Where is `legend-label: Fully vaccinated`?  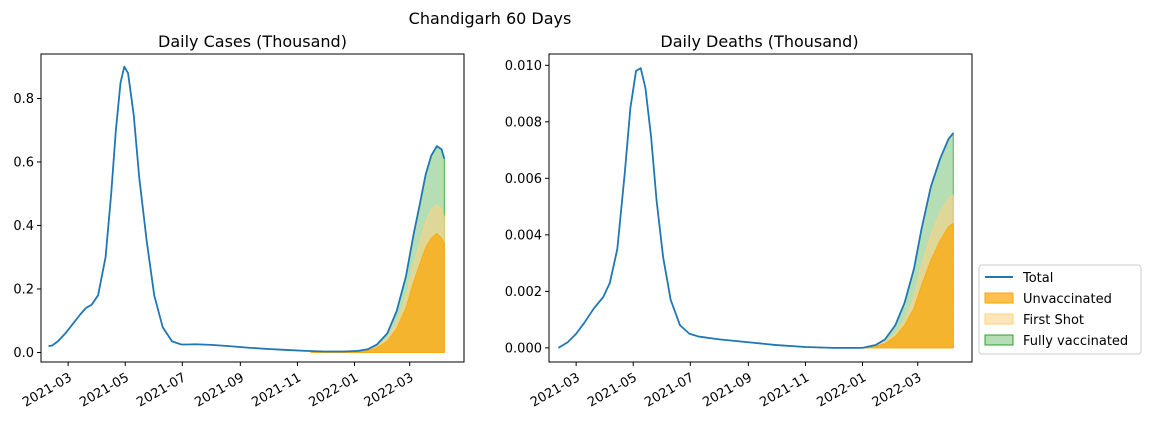 legend-label: Fully vaccinated is located at coordinates (1075, 341).